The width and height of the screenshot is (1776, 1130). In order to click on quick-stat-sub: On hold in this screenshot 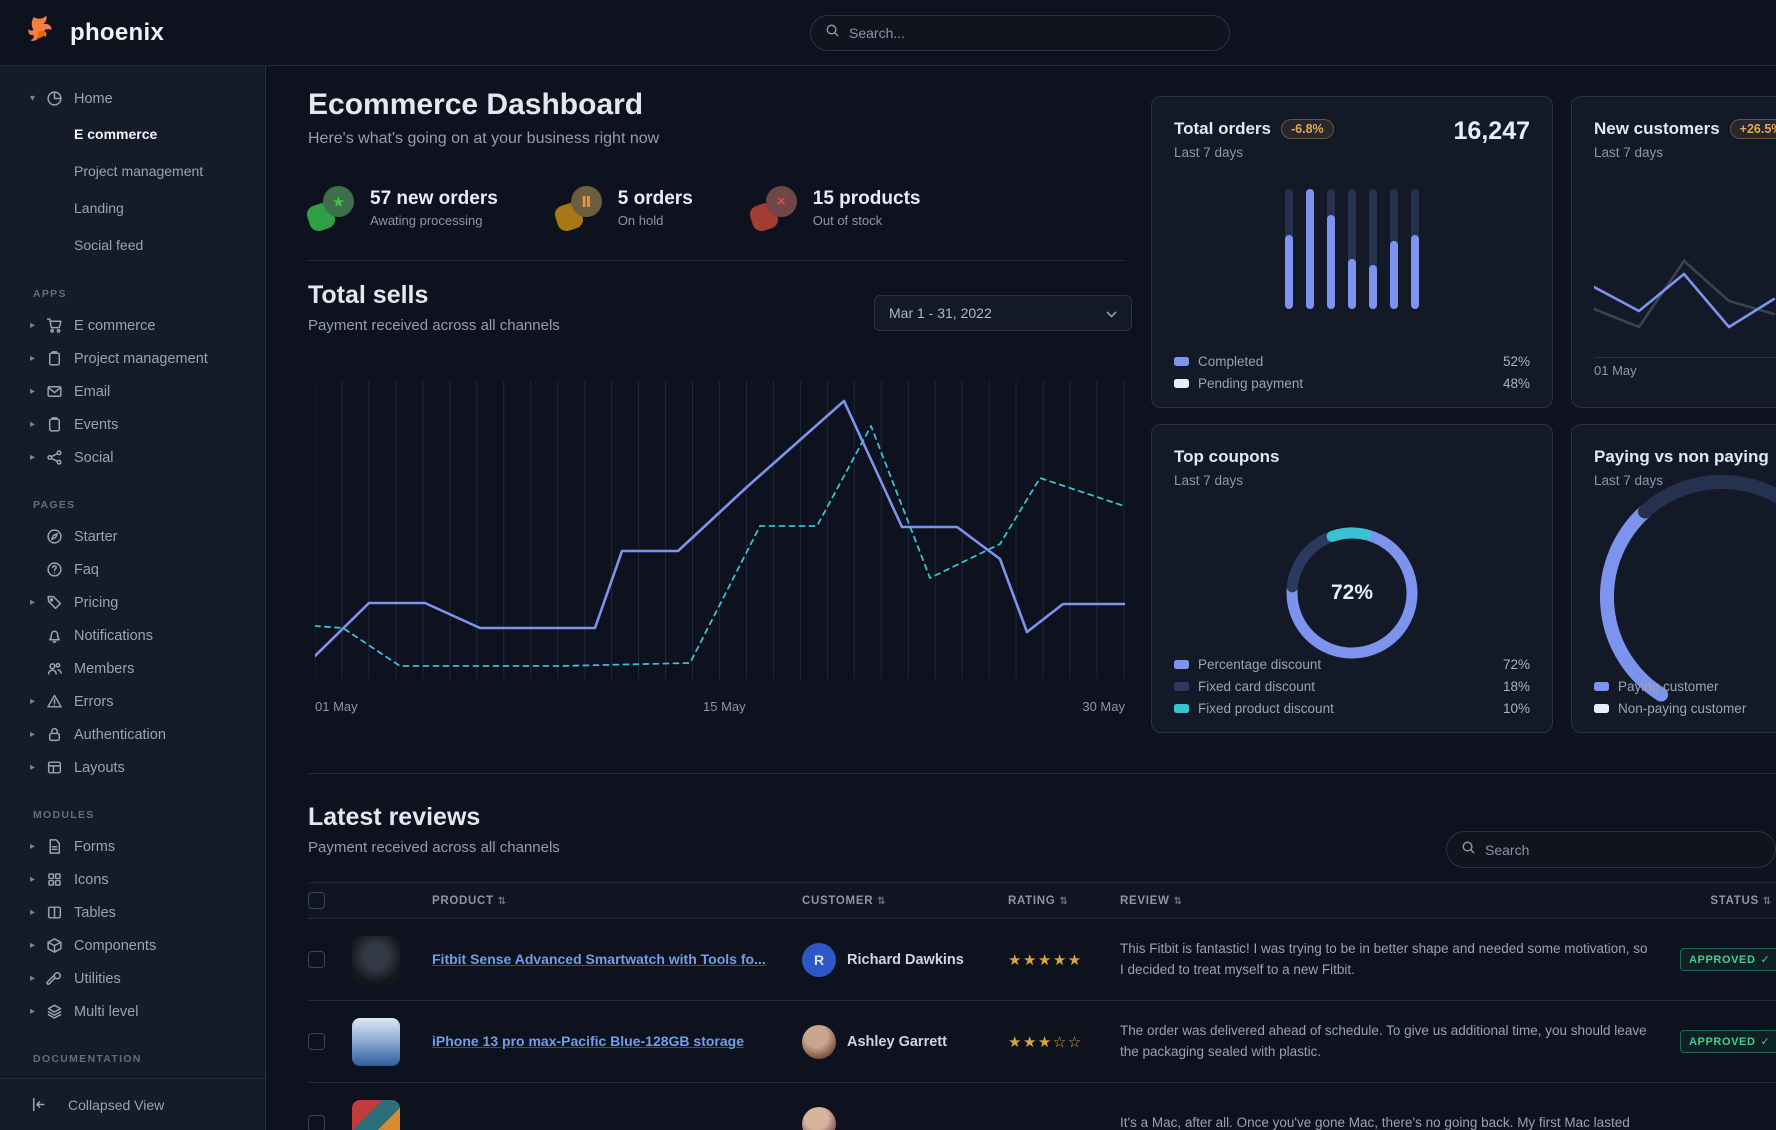, I will do `click(640, 220)`.